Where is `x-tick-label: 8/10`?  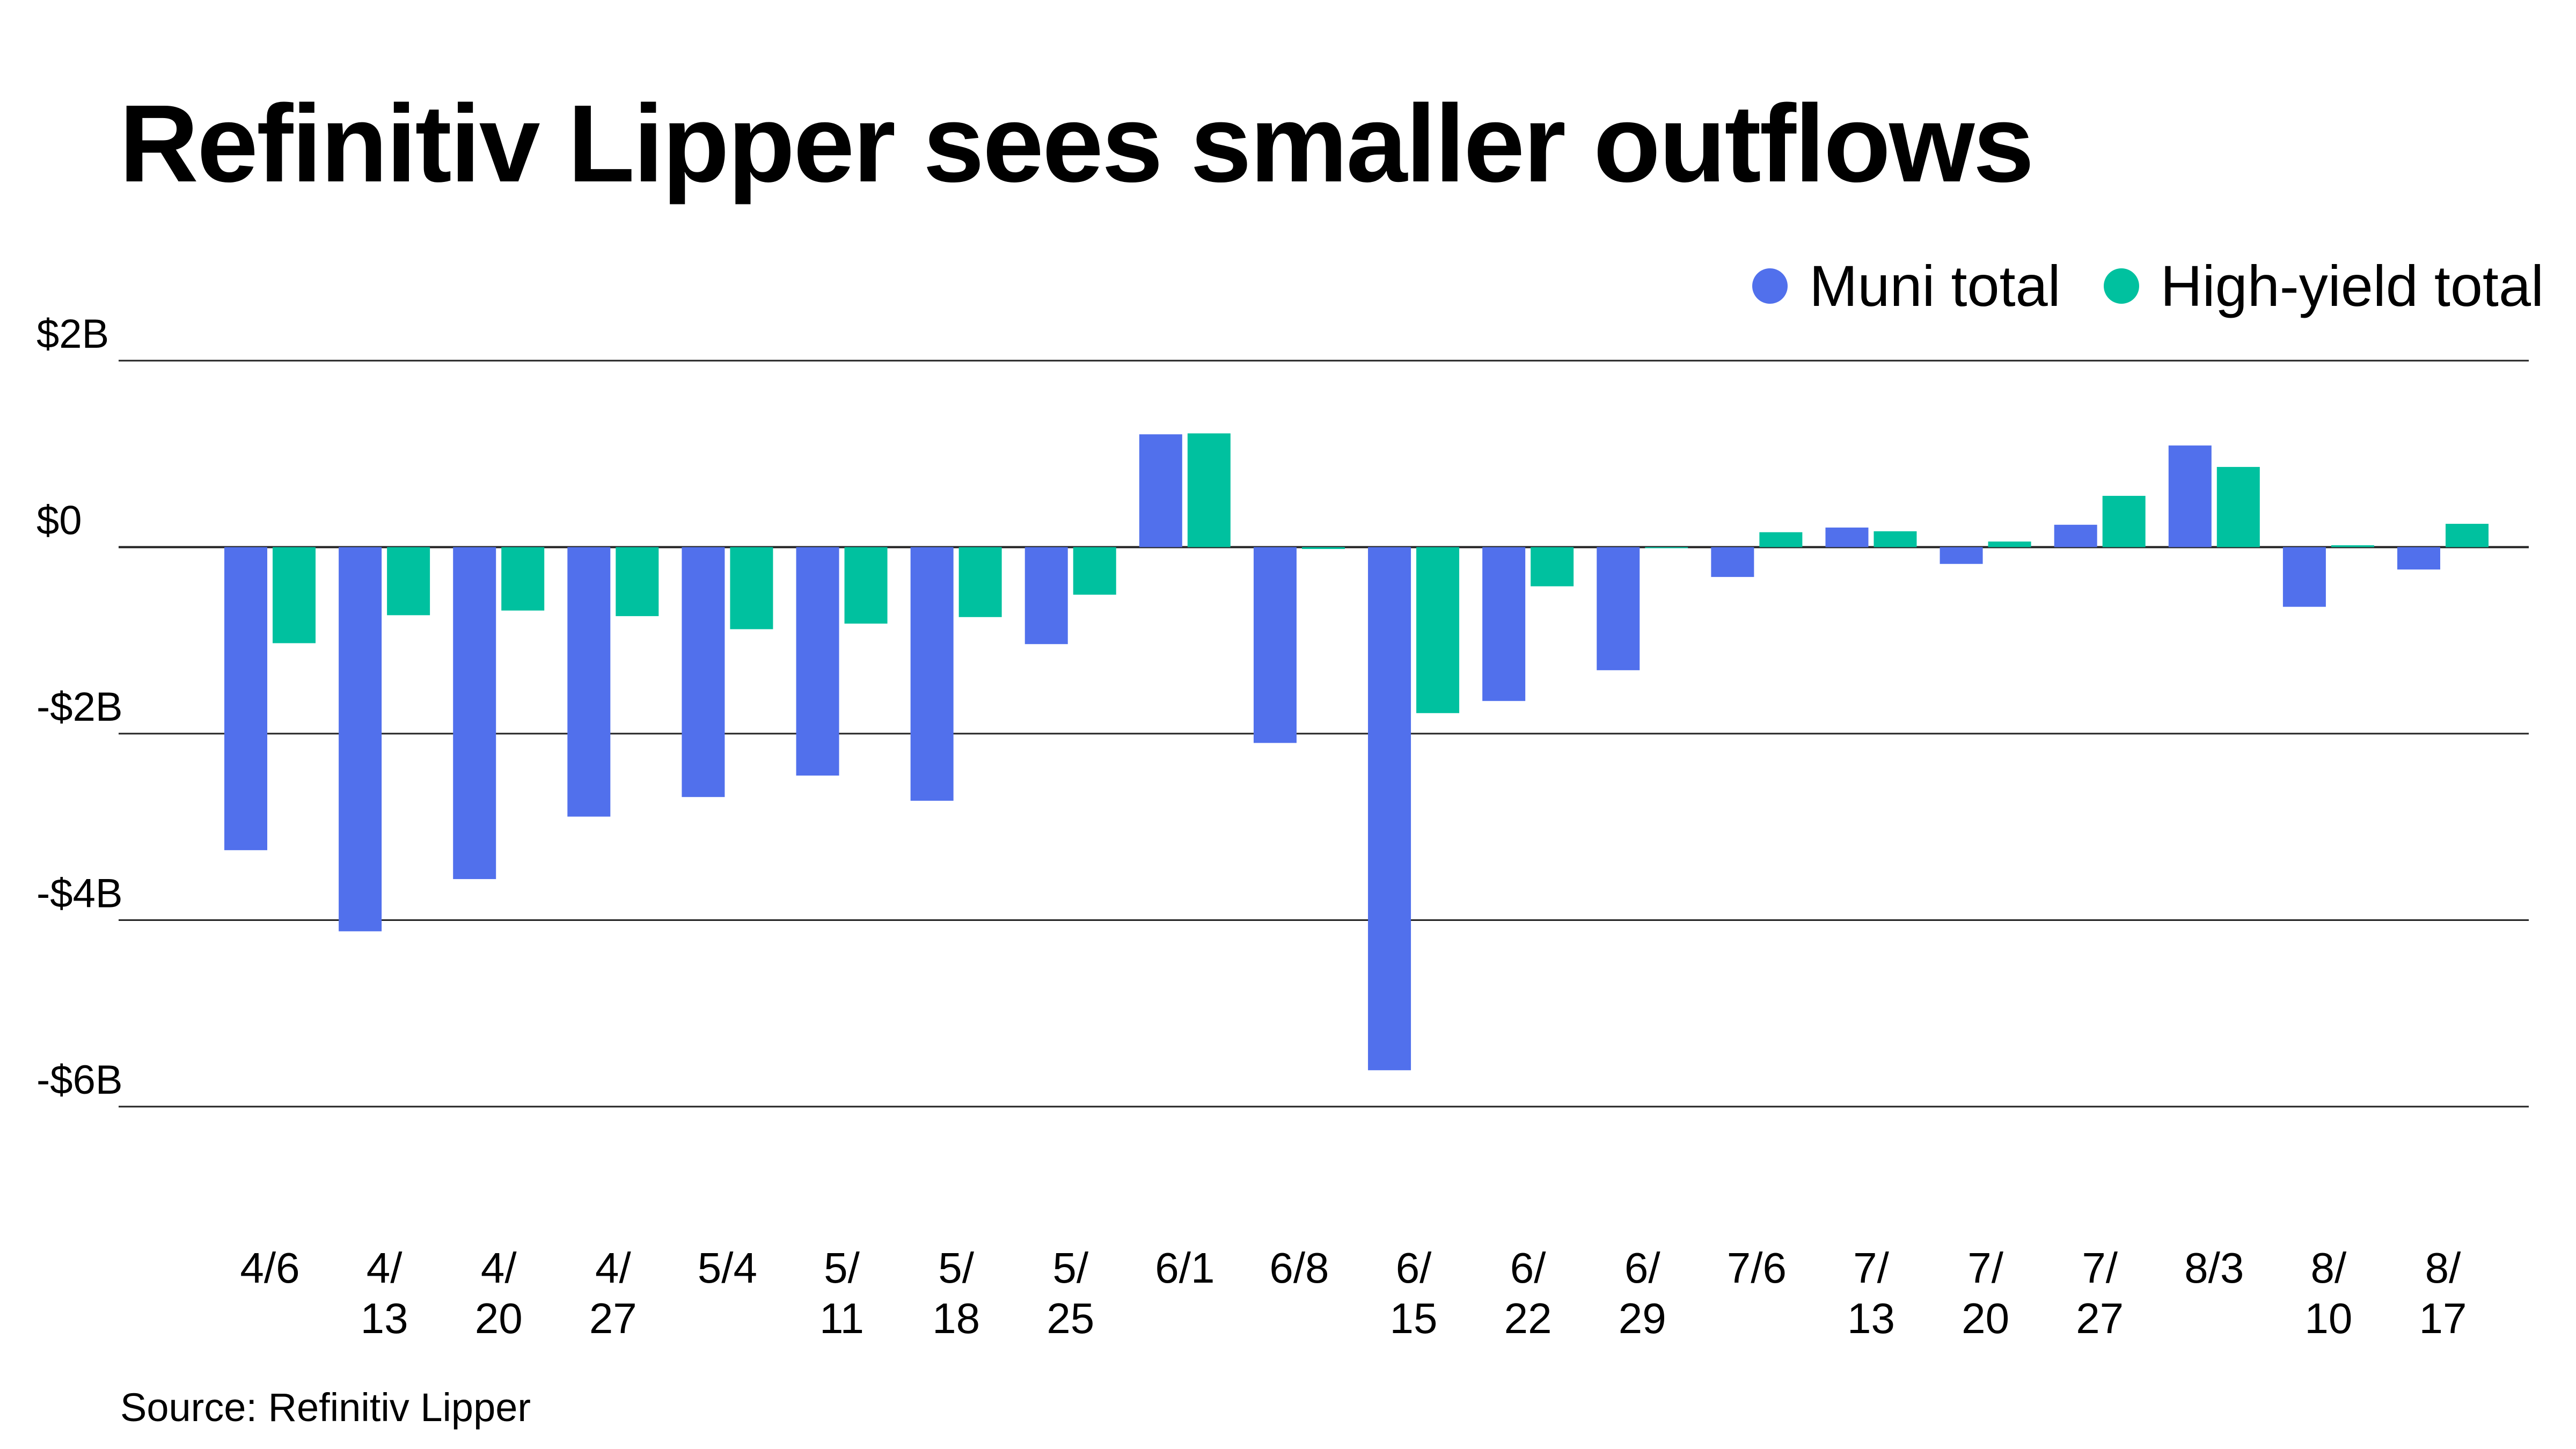
x-tick-label: 8/10 is located at coordinates (2328, 1293).